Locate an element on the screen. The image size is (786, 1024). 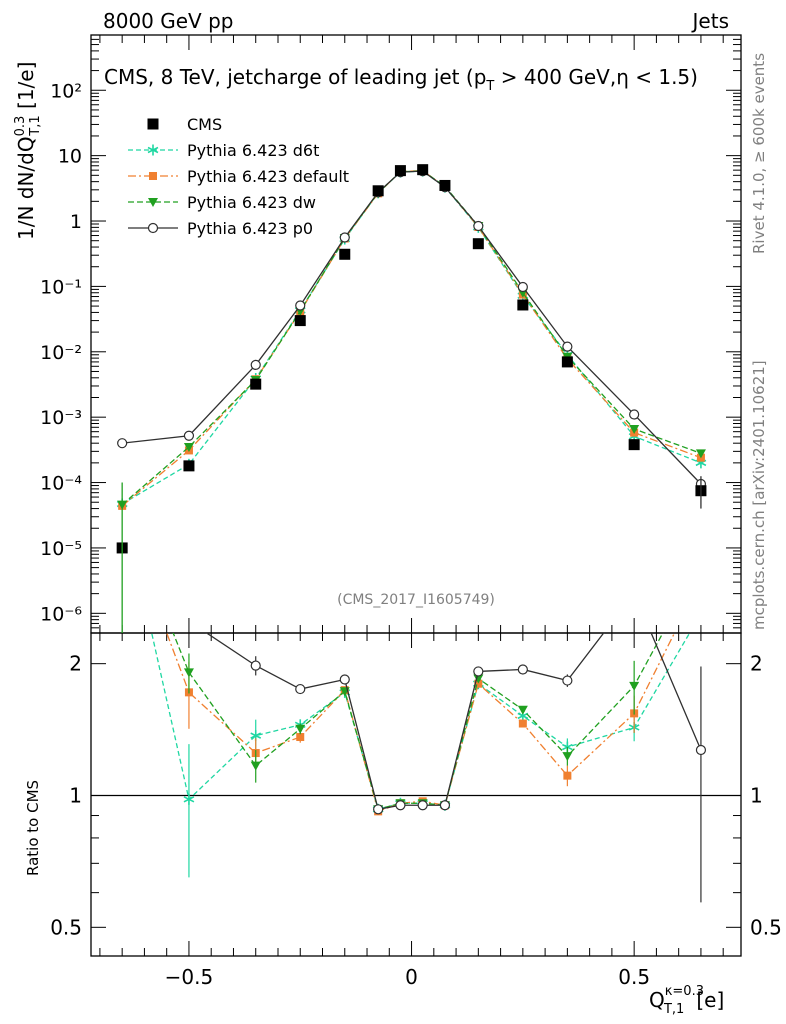
x-tick-label: −0.5 is located at coordinates (189, 977).